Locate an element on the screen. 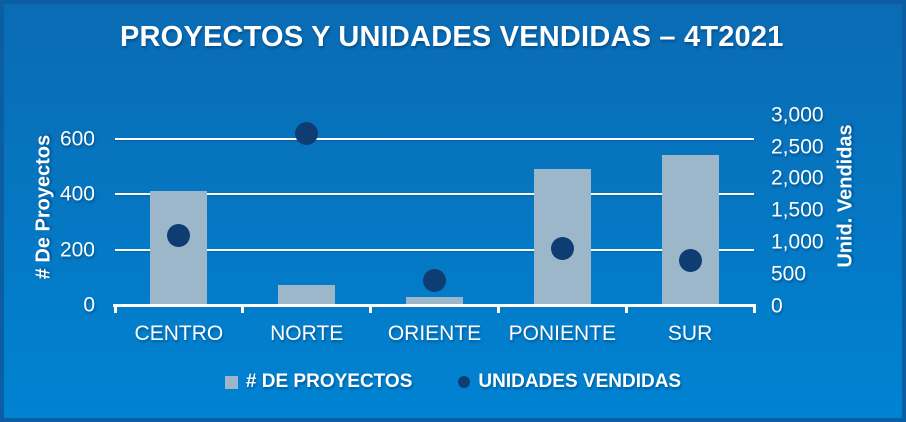 This screenshot has width=906, height=422. left-axis-tick-label: 0 is located at coordinates (89, 305).